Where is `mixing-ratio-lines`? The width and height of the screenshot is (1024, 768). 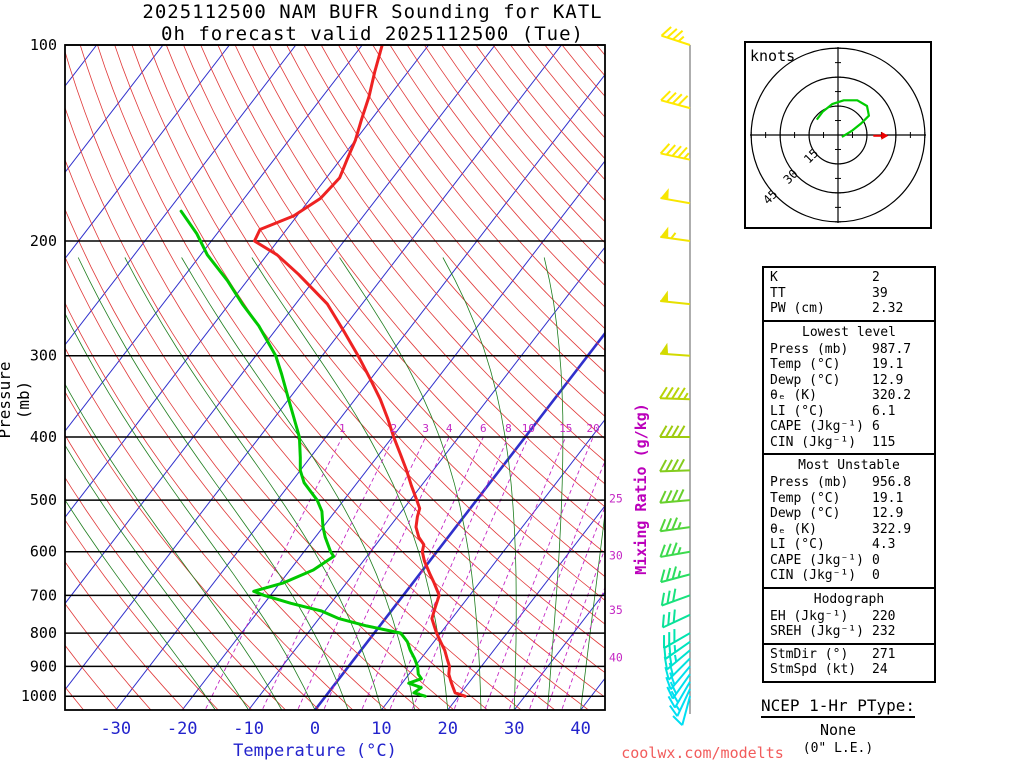 mixing-ratio-lines is located at coordinates (405, 572).